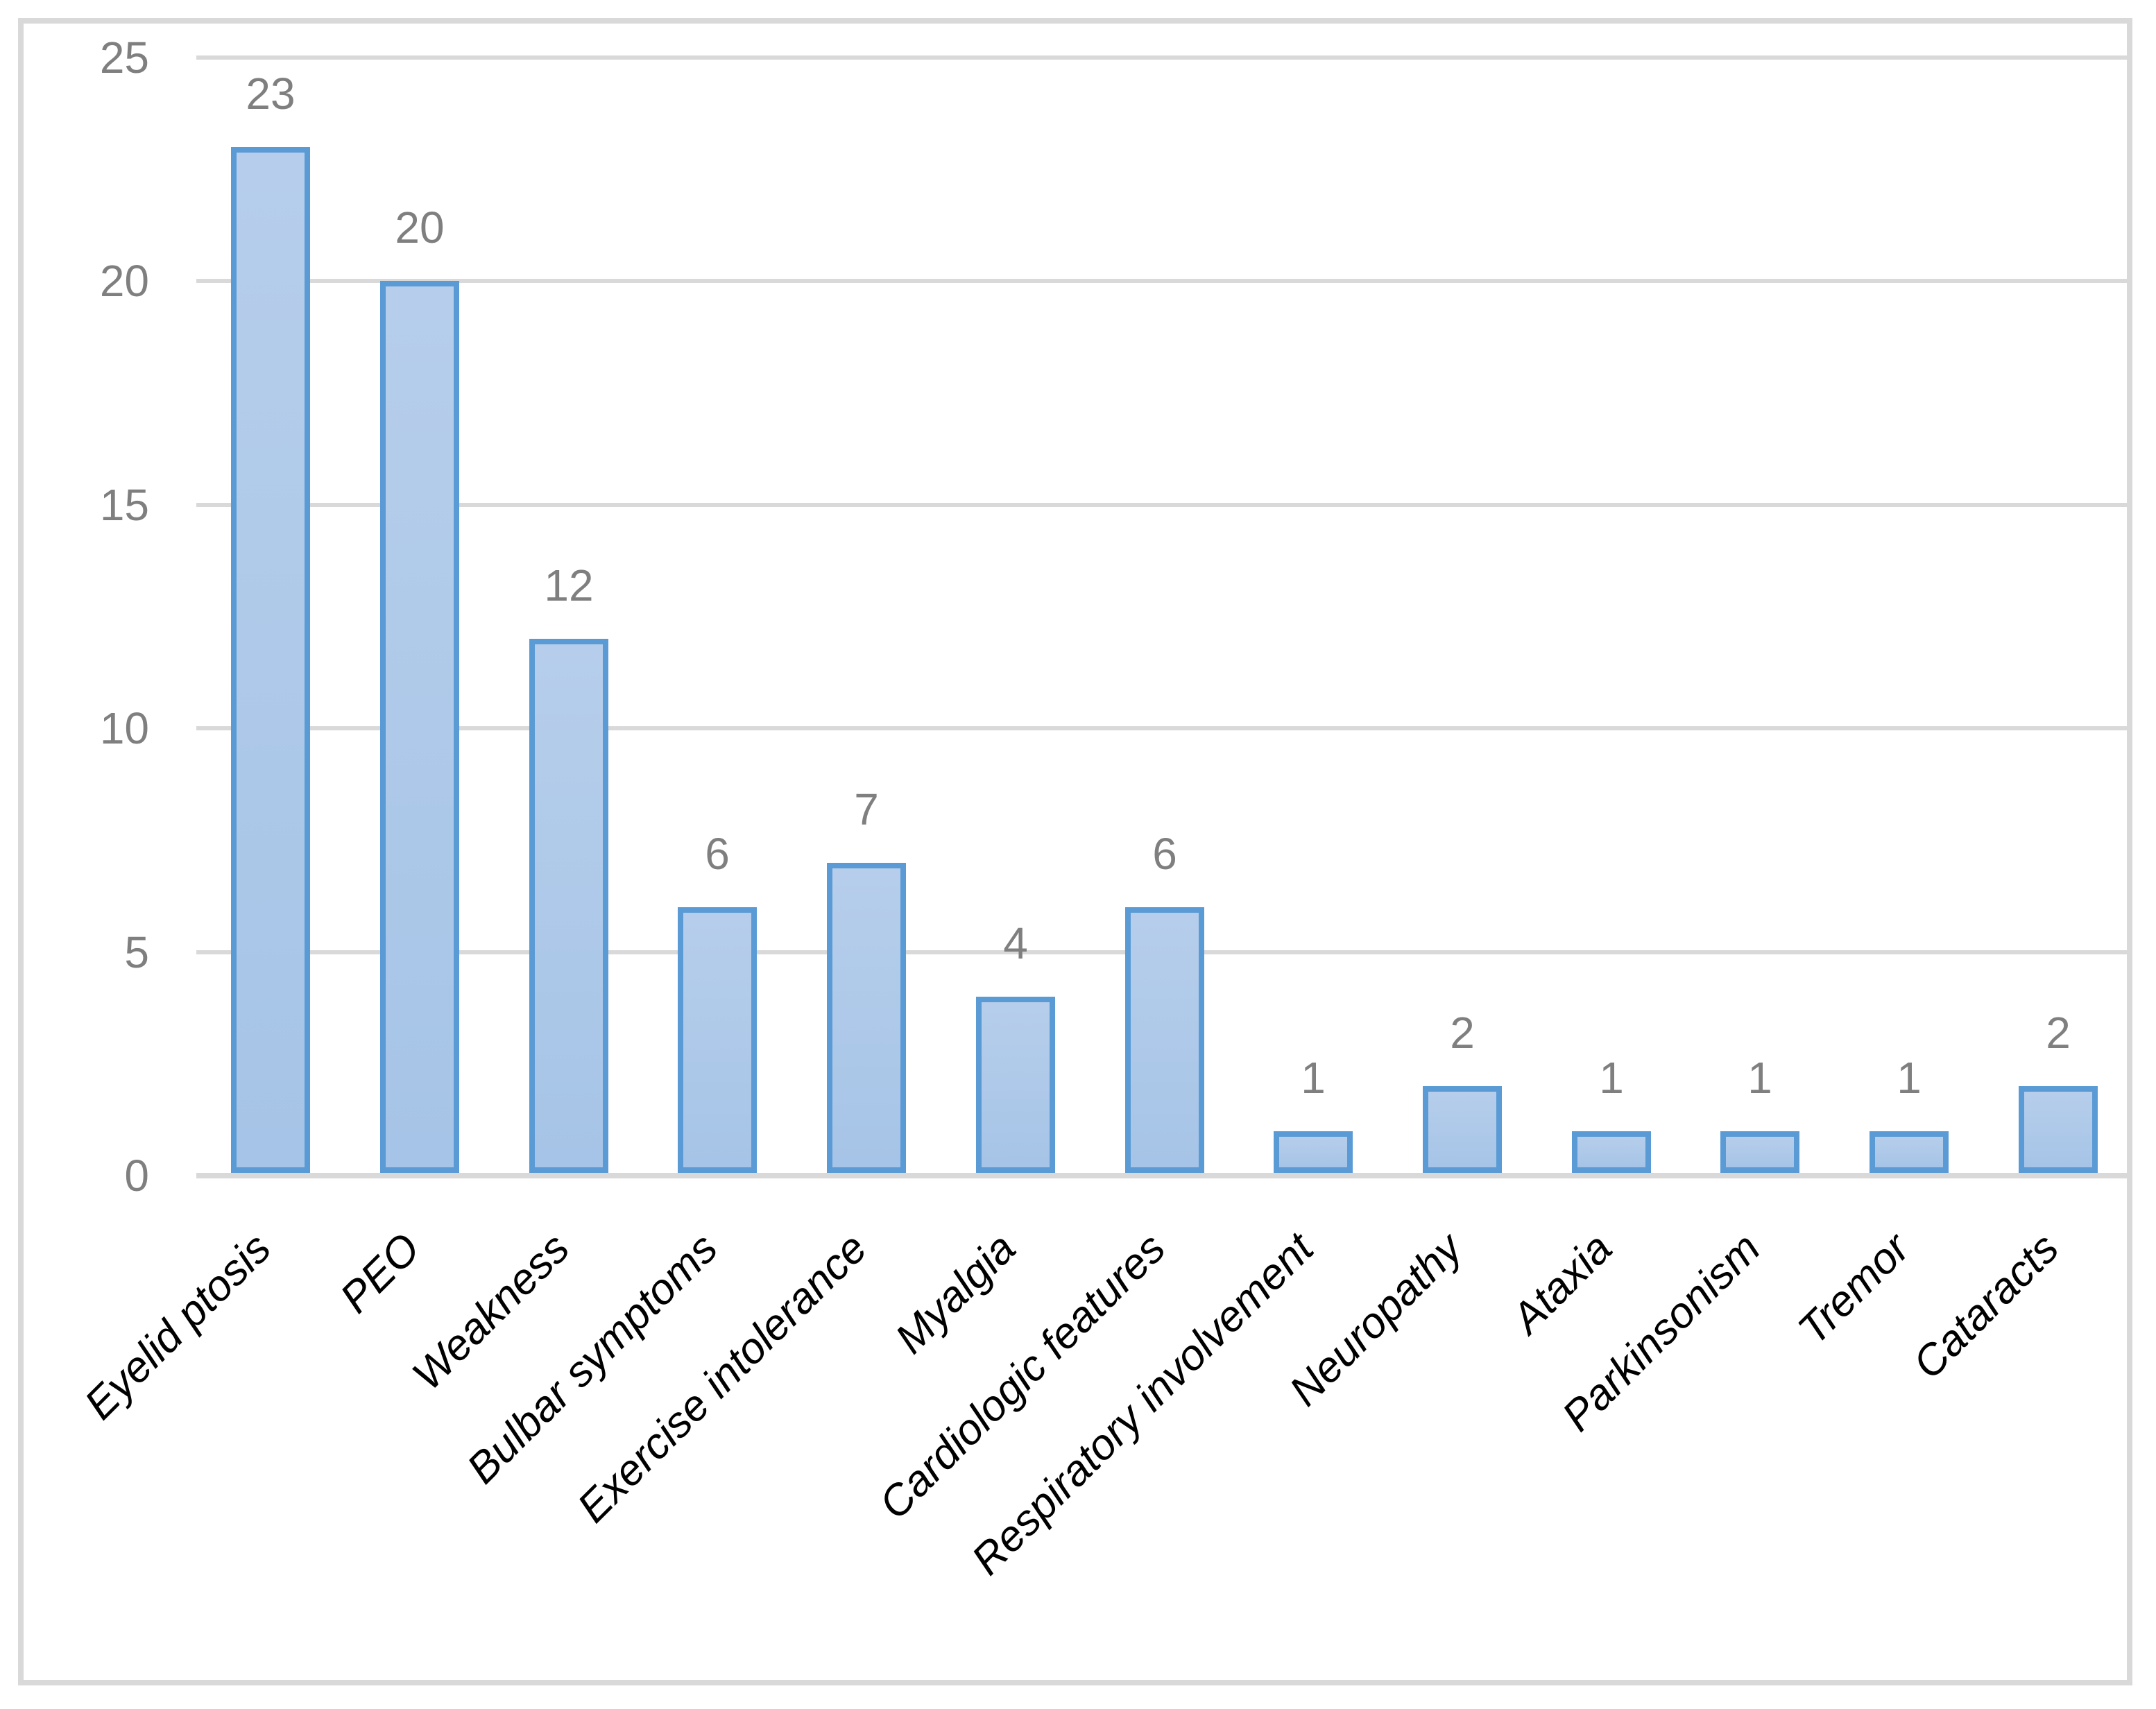 This screenshot has width=2156, height=1709. Describe the element at coordinates (124, 728) in the screenshot. I see `y-axis-tick-label: 10` at that location.